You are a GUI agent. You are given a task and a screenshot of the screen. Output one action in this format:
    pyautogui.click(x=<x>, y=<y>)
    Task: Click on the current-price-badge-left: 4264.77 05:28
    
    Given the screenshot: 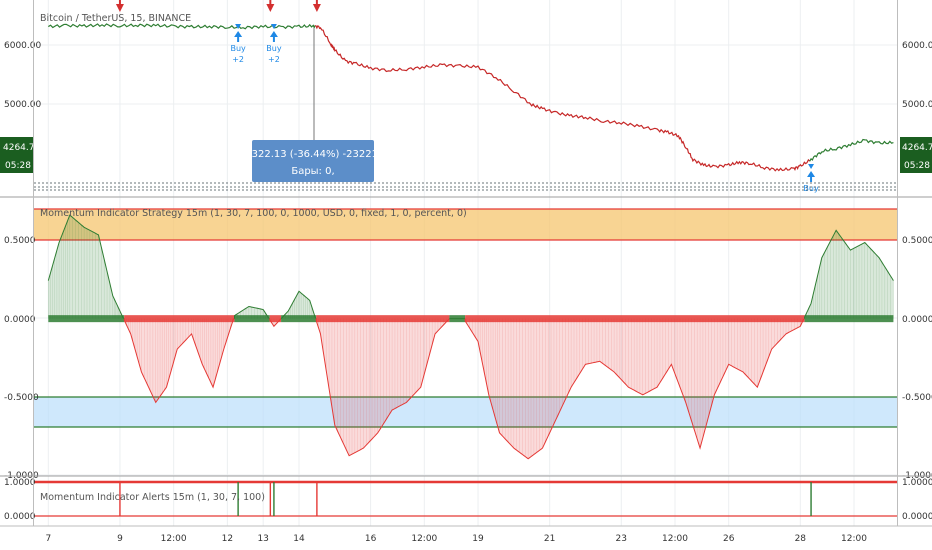 What is the action you would take?
    pyautogui.click(x=20, y=155)
    